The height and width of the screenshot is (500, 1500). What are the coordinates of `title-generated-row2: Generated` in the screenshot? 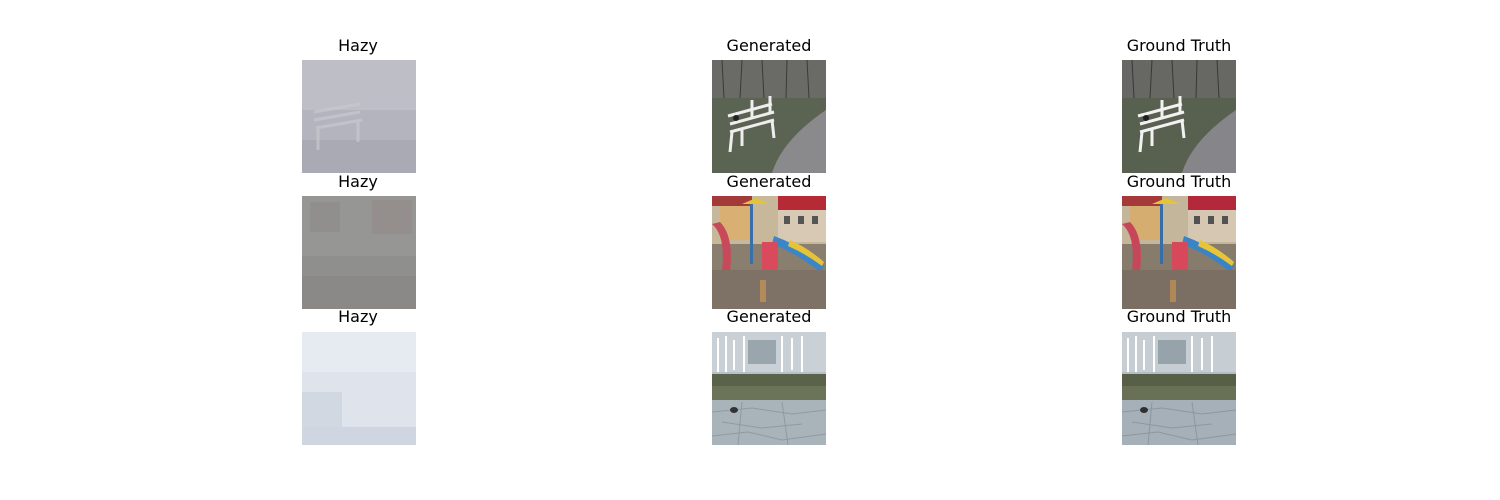 It's located at (769, 181).